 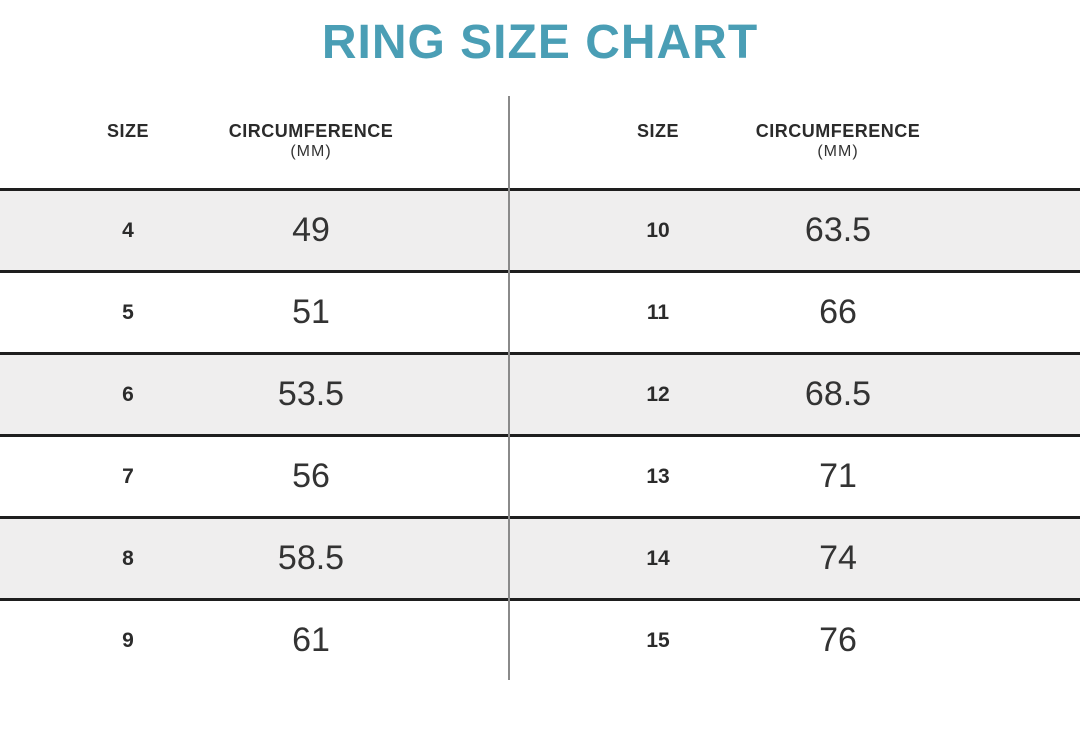 What do you see at coordinates (540, 639) in the screenshot?
I see `table-row: 9 61 15 76` at bounding box center [540, 639].